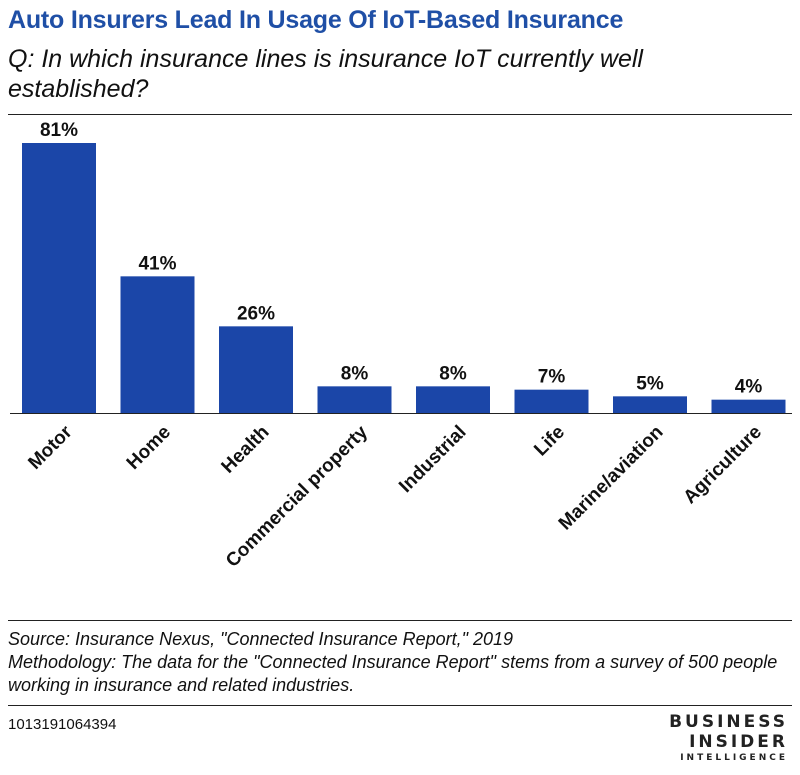 The image size is (800, 775). Describe the element at coordinates (149, 448) in the screenshot. I see `category-label: Home` at that location.